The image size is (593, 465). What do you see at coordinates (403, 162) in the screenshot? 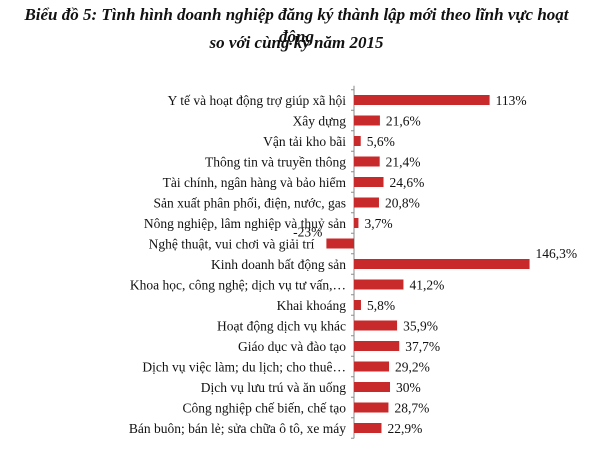
I see `value-label: 21,4%` at bounding box center [403, 162].